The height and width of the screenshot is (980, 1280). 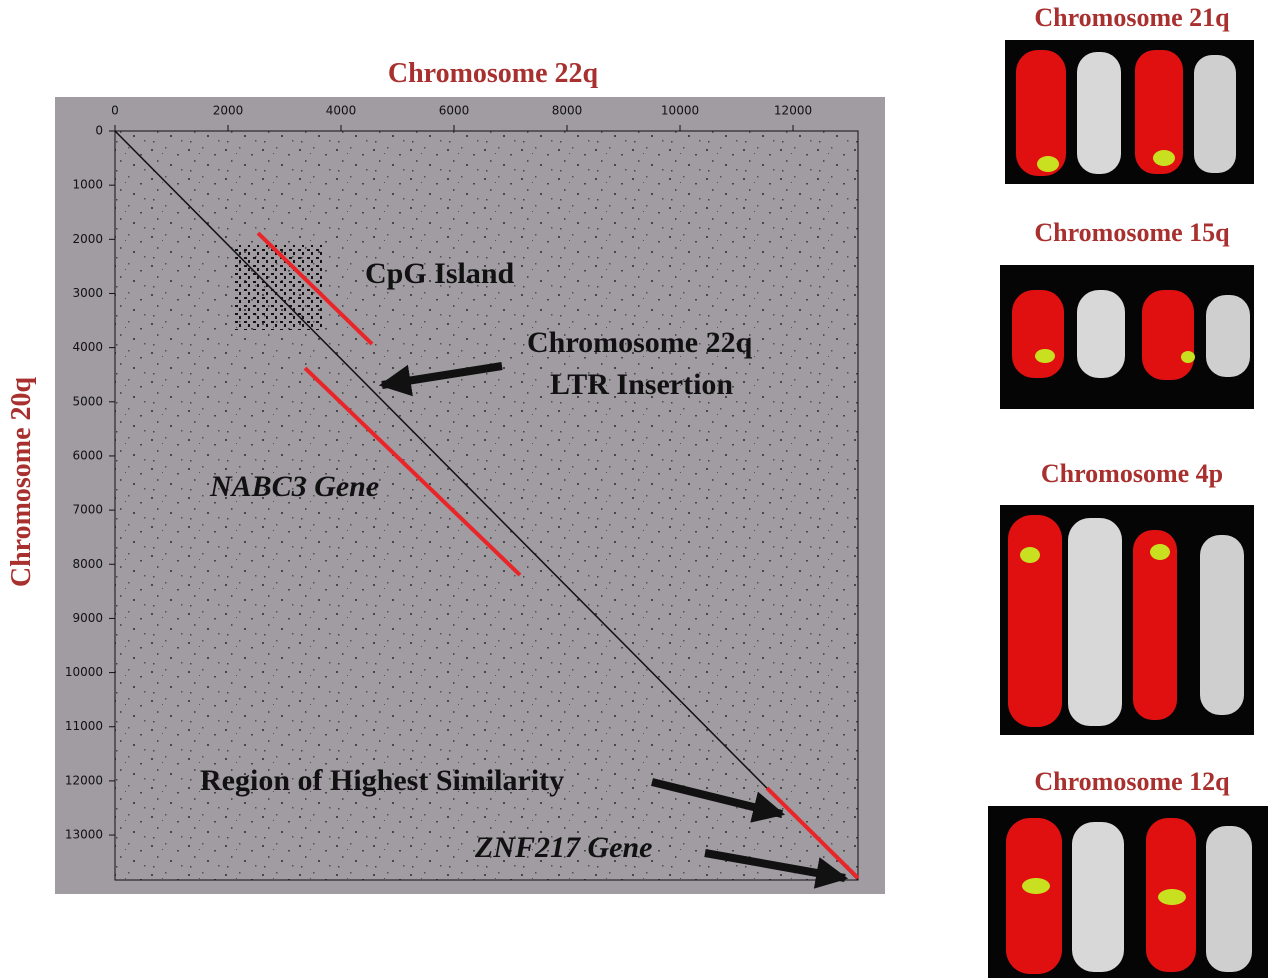 I want to click on y-tick-label: 12000, so click(x=84, y=780).